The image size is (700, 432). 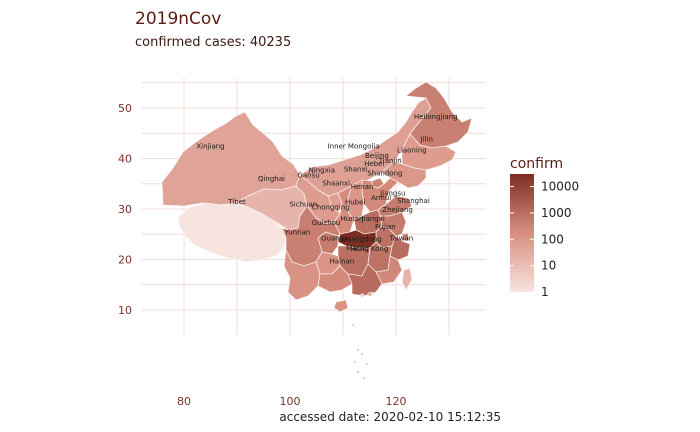 What do you see at coordinates (389, 270) in the screenshot?
I see `province-fujian` at bounding box center [389, 270].